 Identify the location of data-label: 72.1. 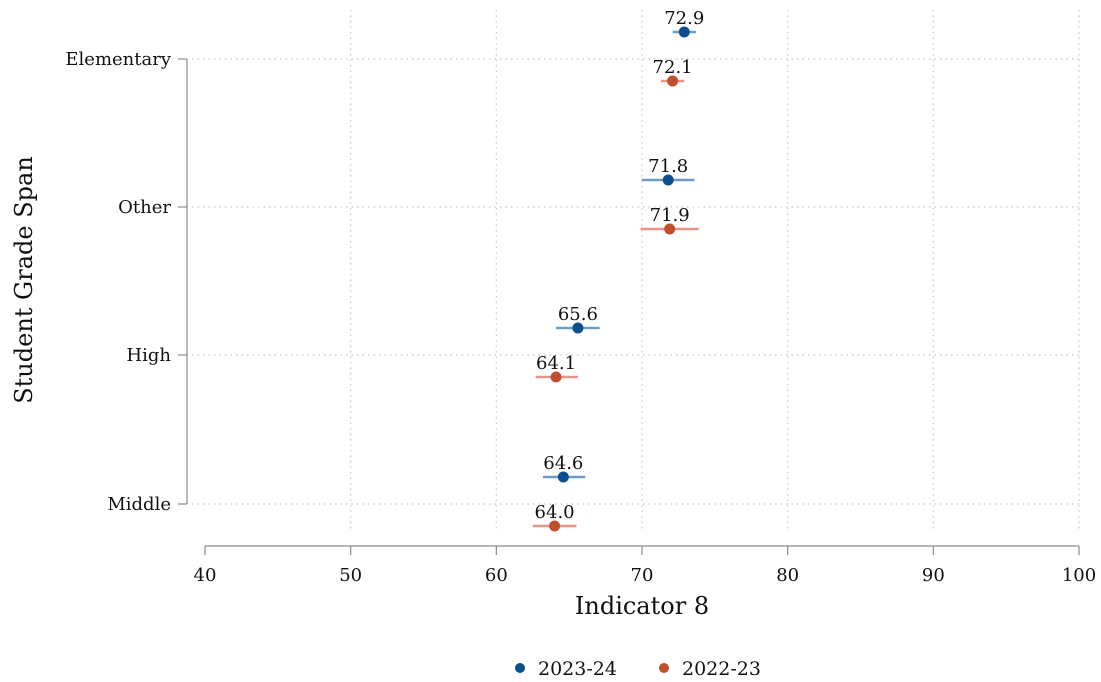
(673, 67).